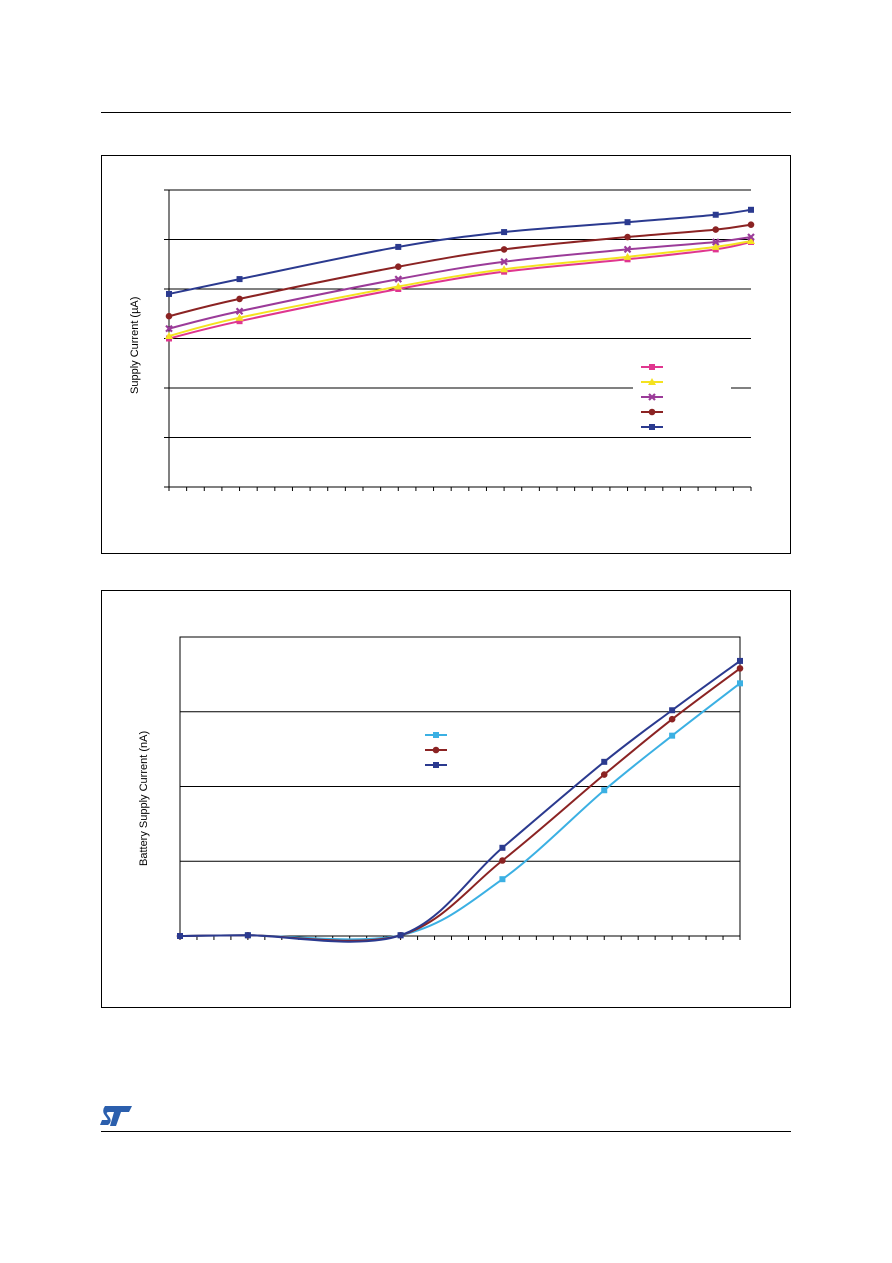 Image resolution: width=892 pixels, height=1263 pixels. What do you see at coordinates (682, 395) in the screenshot?
I see `legend-box` at bounding box center [682, 395].